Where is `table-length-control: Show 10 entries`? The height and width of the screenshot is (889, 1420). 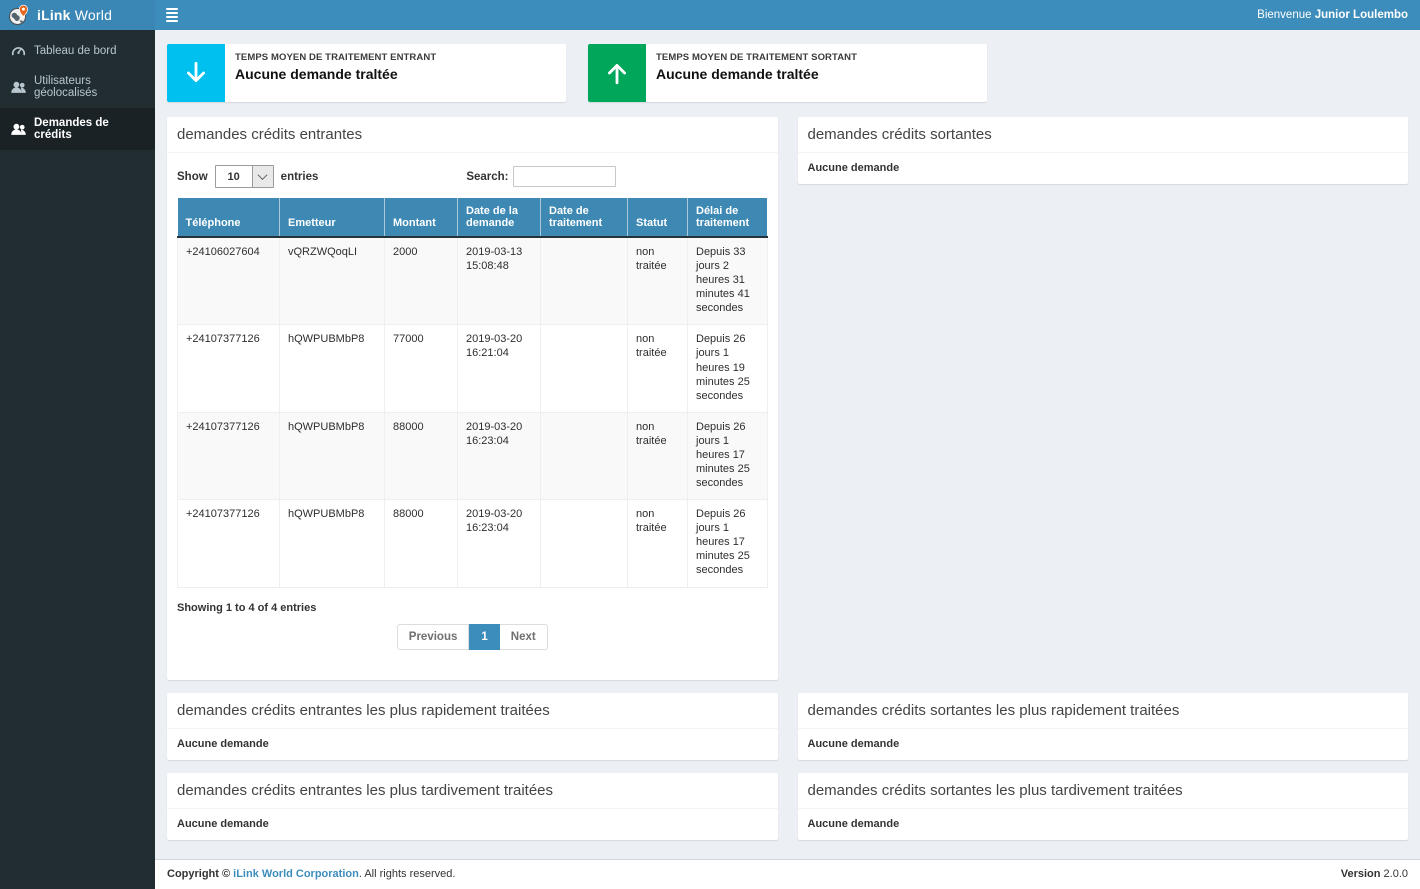 table-length-control: Show 10 entries is located at coordinates (247, 176).